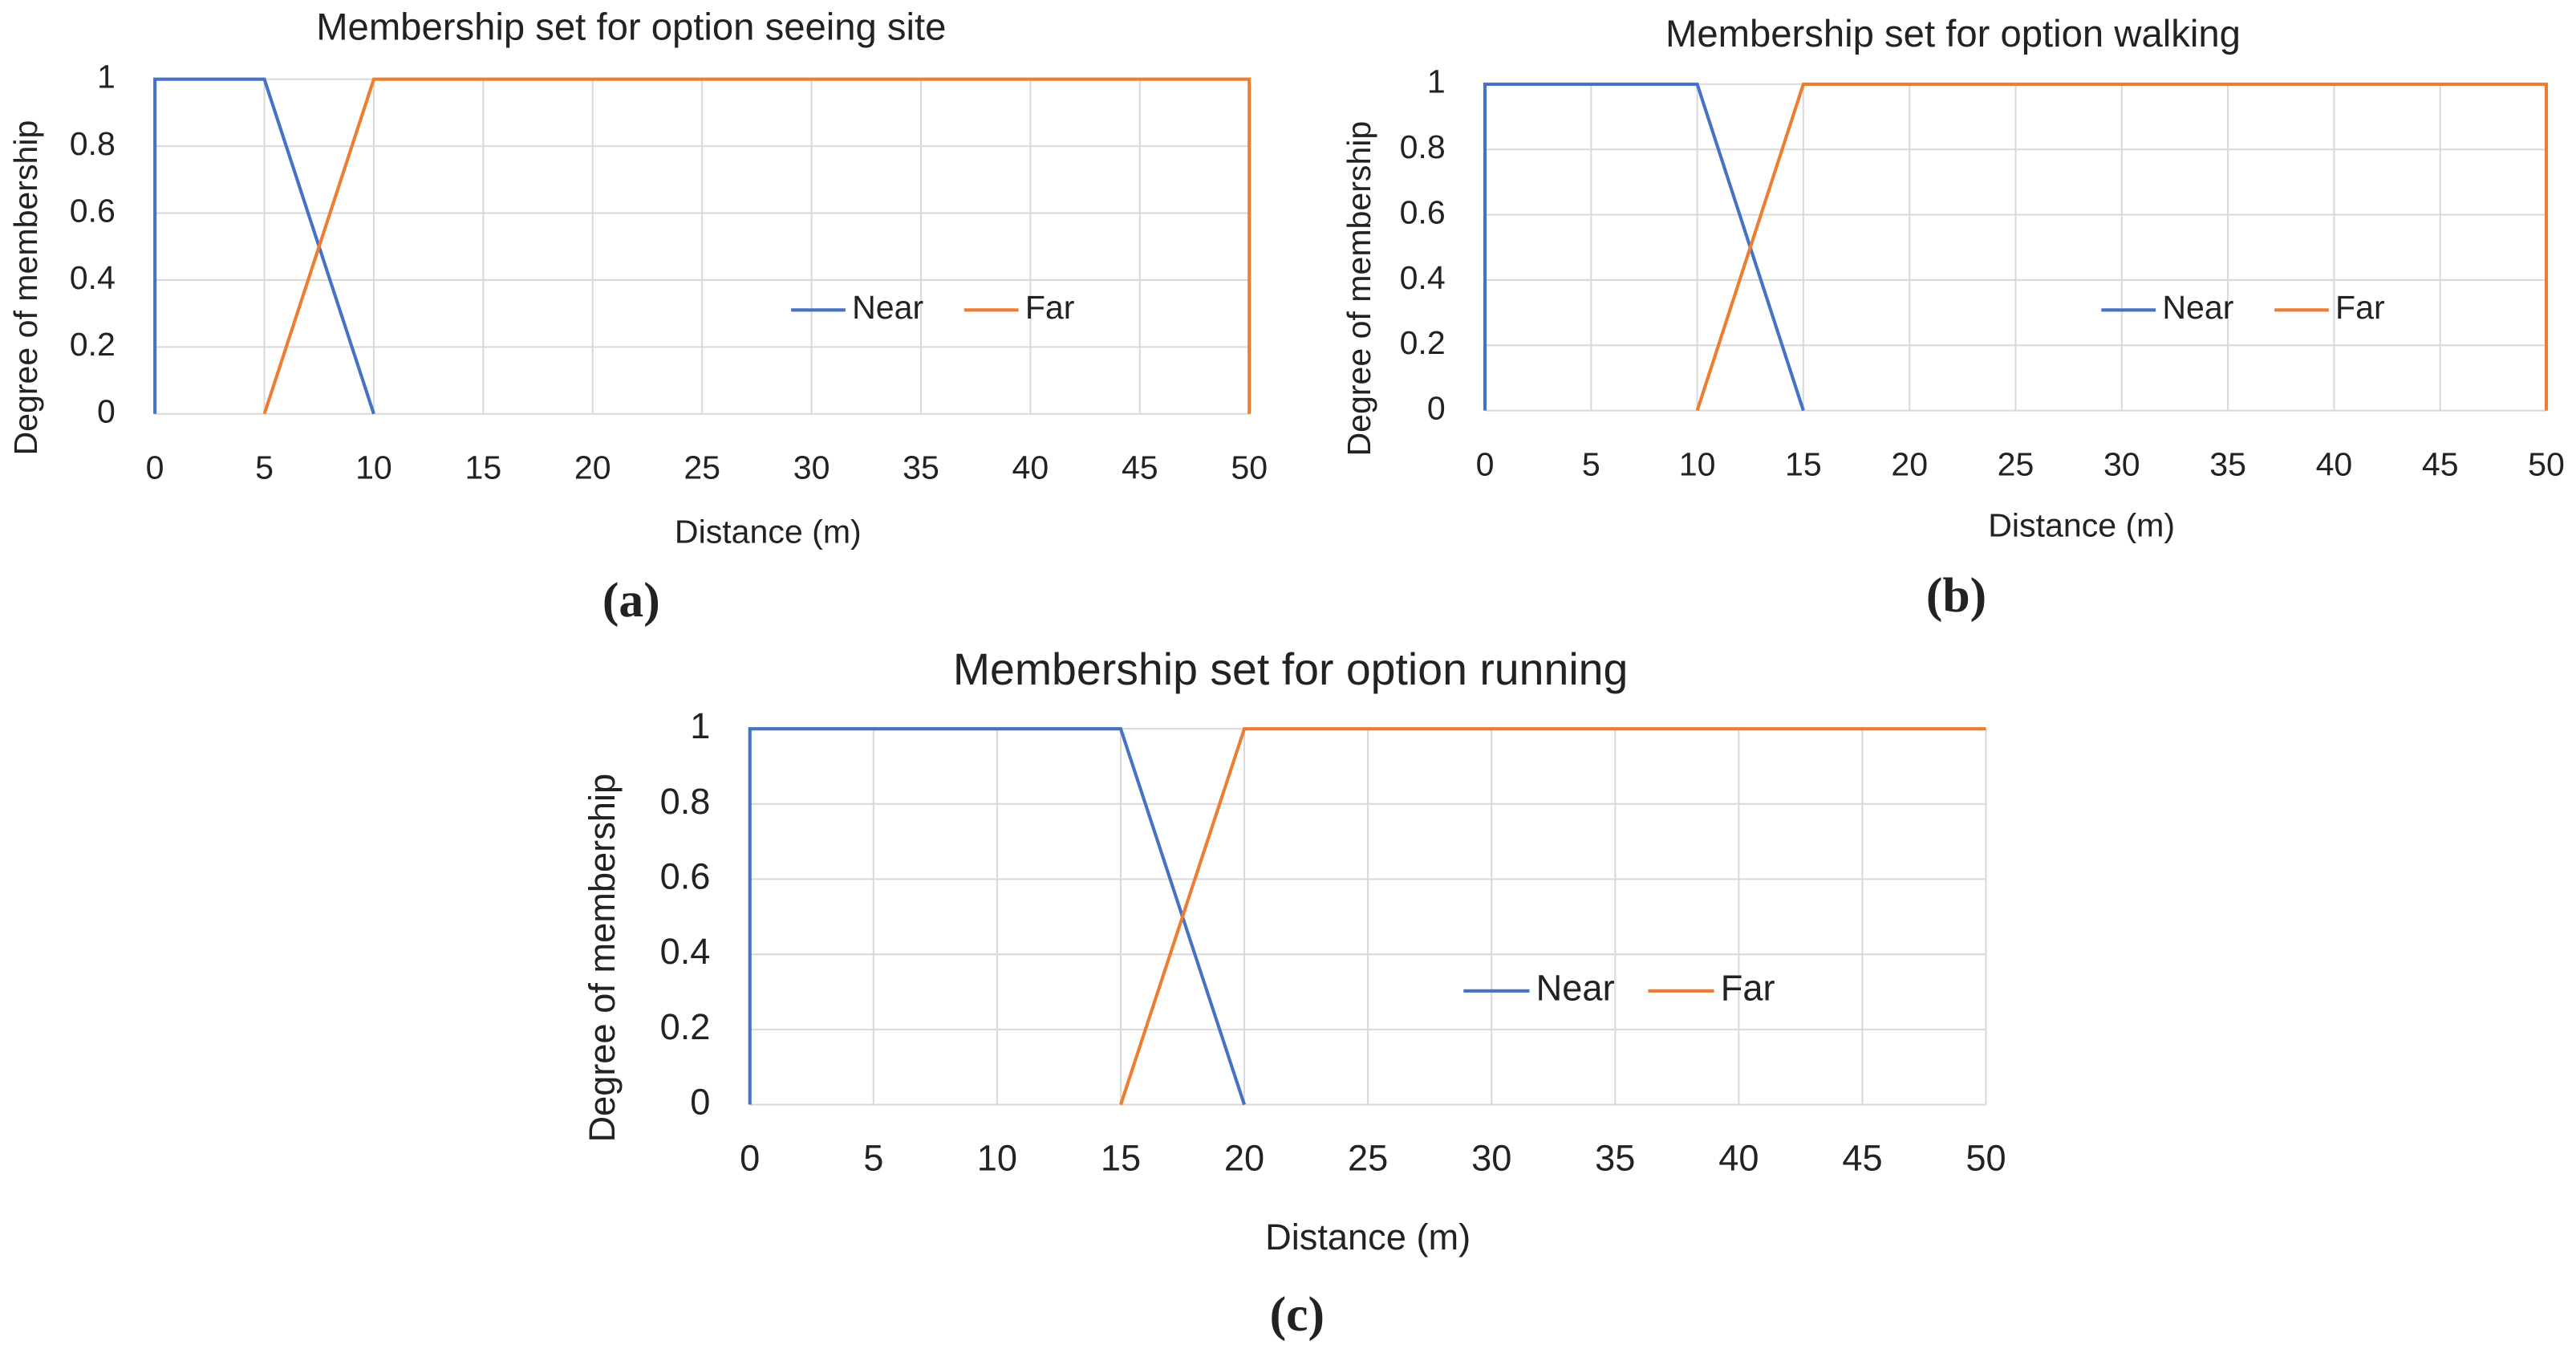 This screenshot has height=1357, width=2576. I want to click on chart-title: Membership set for option walking, so click(1953, 34).